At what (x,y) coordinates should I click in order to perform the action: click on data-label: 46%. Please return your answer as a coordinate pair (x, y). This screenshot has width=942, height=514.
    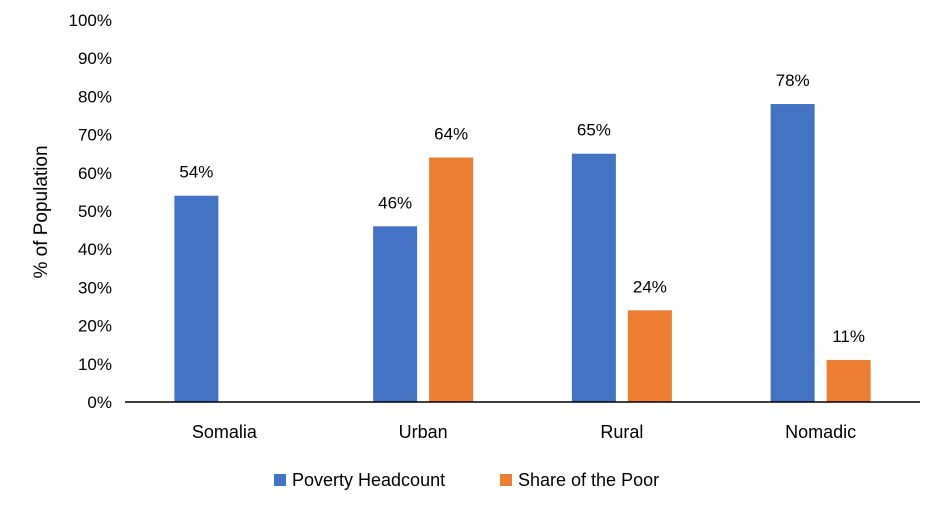
    Looking at the image, I should click on (395, 202).